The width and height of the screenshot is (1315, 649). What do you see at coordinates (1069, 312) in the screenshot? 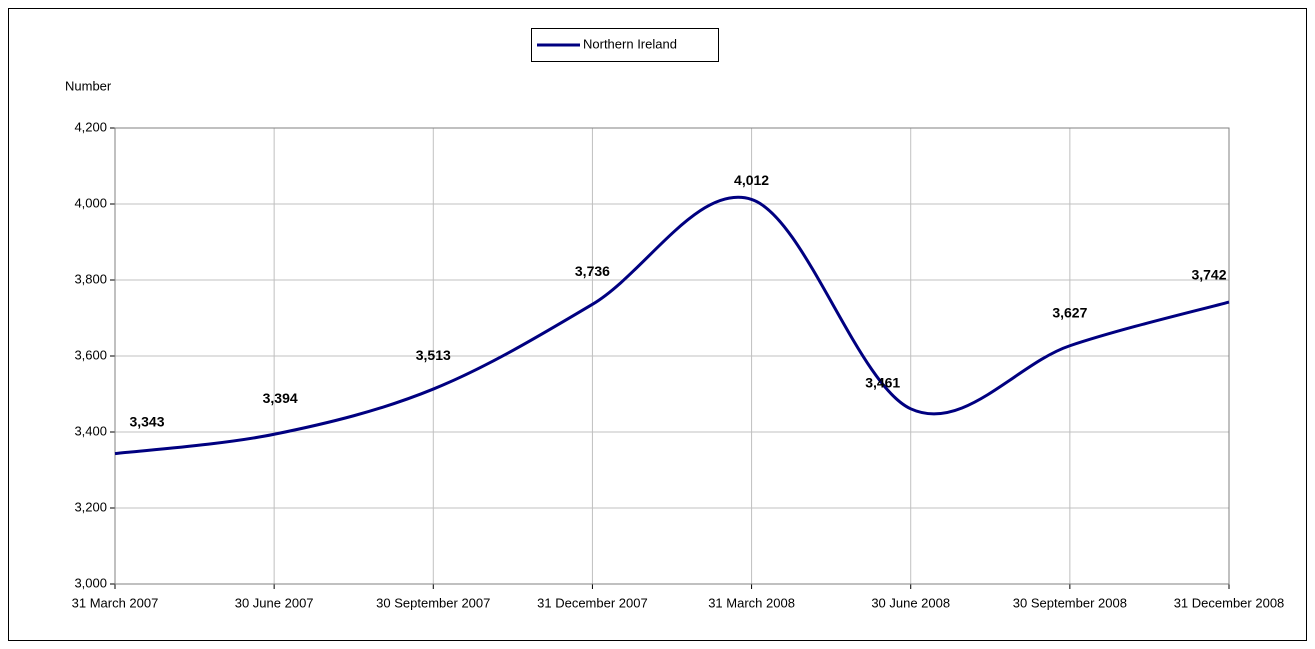
I see `value-label: 3,627` at bounding box center [1069, 312].